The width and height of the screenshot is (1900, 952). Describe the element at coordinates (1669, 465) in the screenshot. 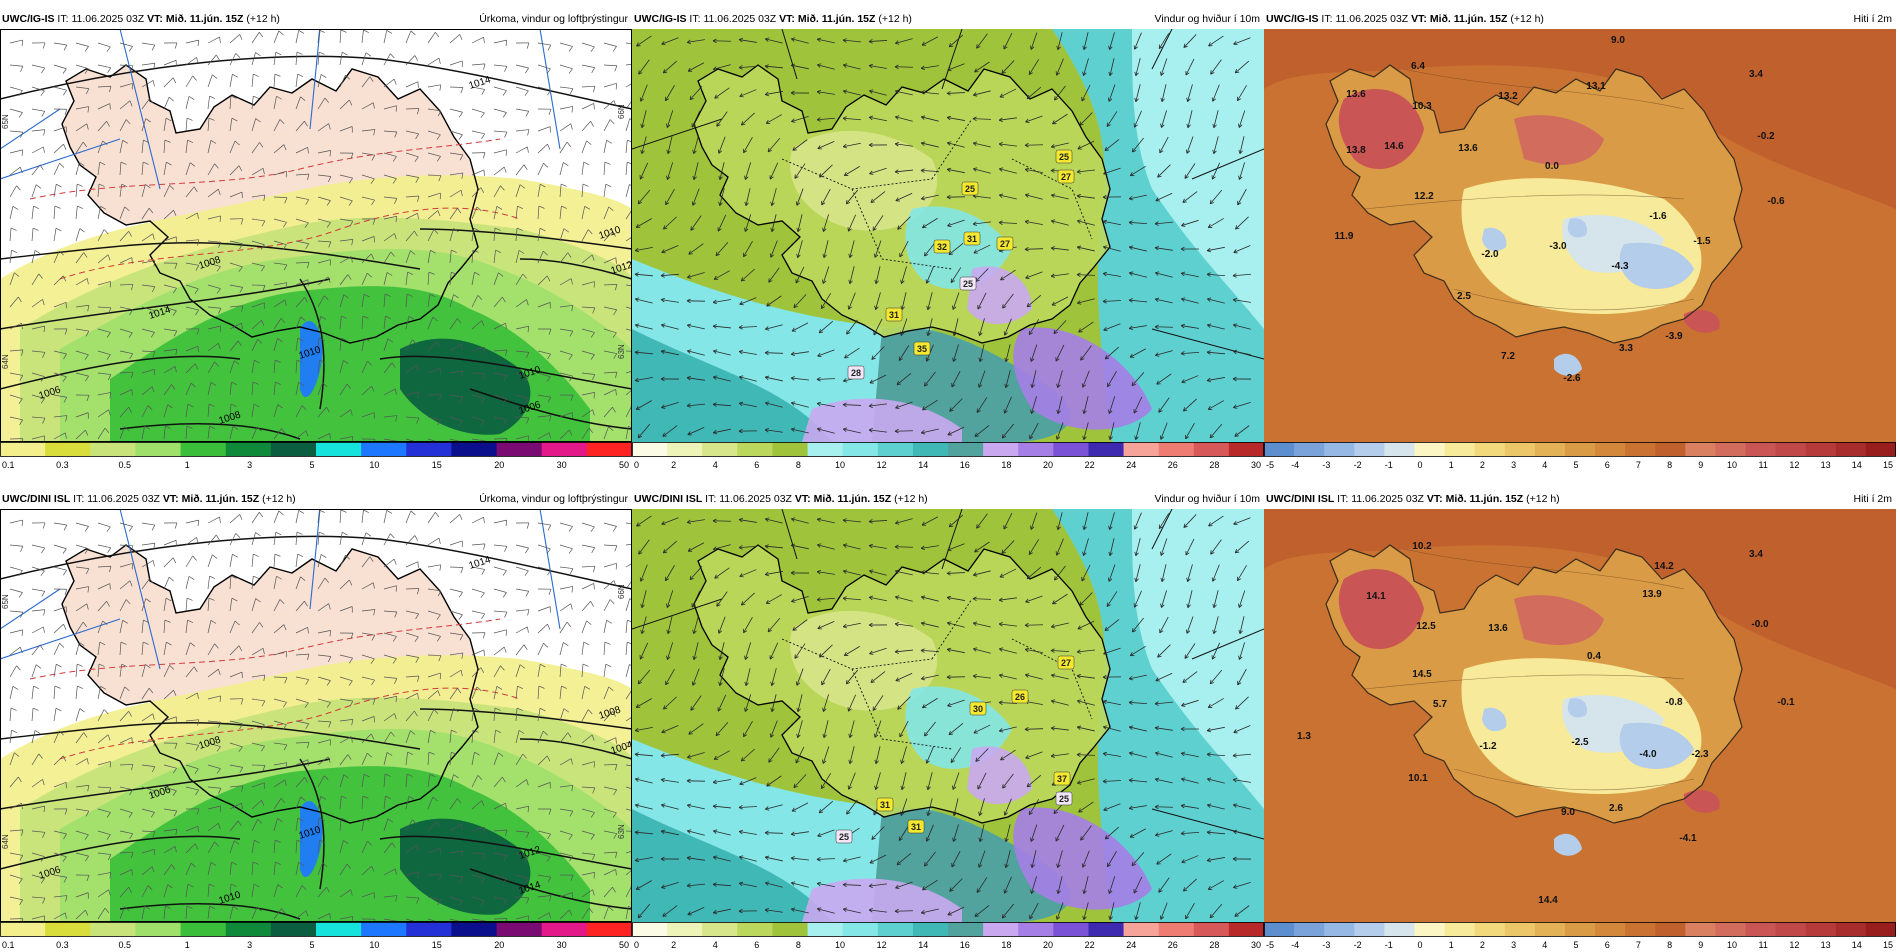

I see `colorbar-tick-label: 8` at that location.